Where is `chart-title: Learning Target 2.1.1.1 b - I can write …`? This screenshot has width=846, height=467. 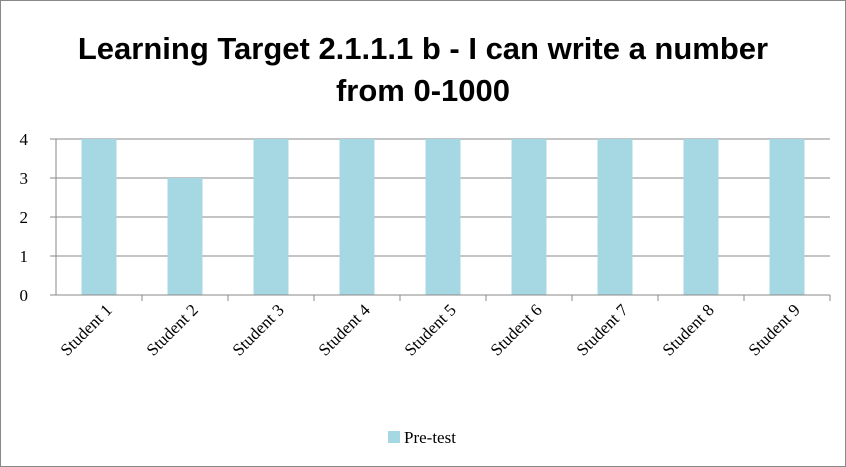 chart-title: Learning Target 2.1.1.1 b - I can write … is located at coordinates (423, 69).